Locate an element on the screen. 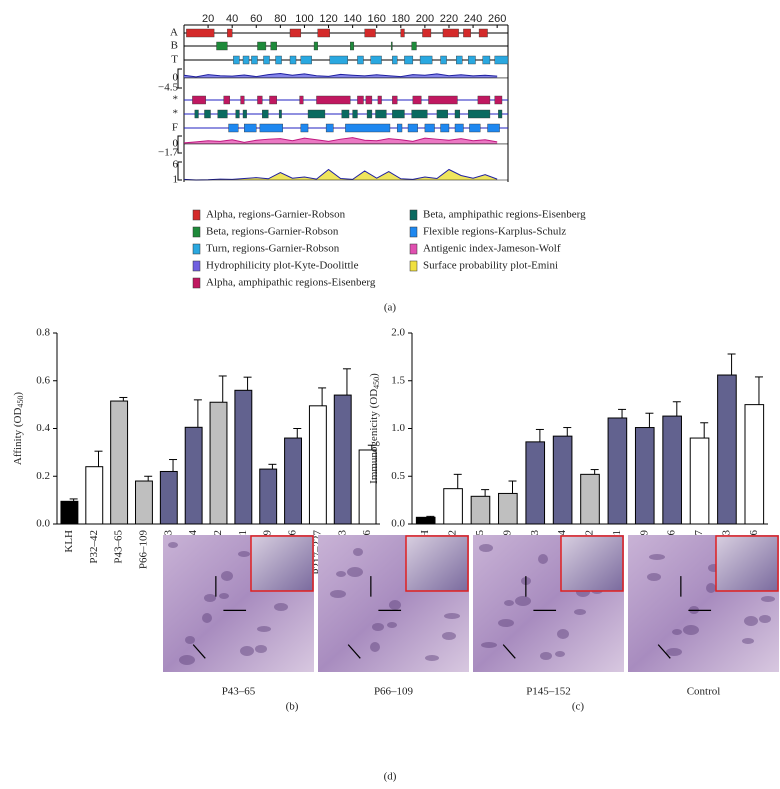 Image resolution: width=780 pixels, height=789 pixels. y-tick-label: 1.5 is located at coordinates (398, 380).